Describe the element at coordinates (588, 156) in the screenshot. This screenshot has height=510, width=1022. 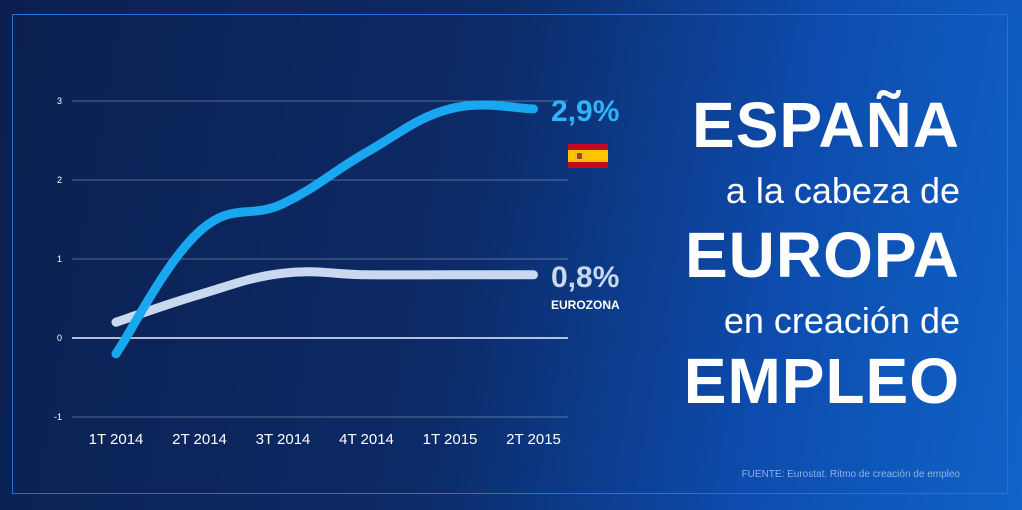
I see `spain-flag-icon` at that location.